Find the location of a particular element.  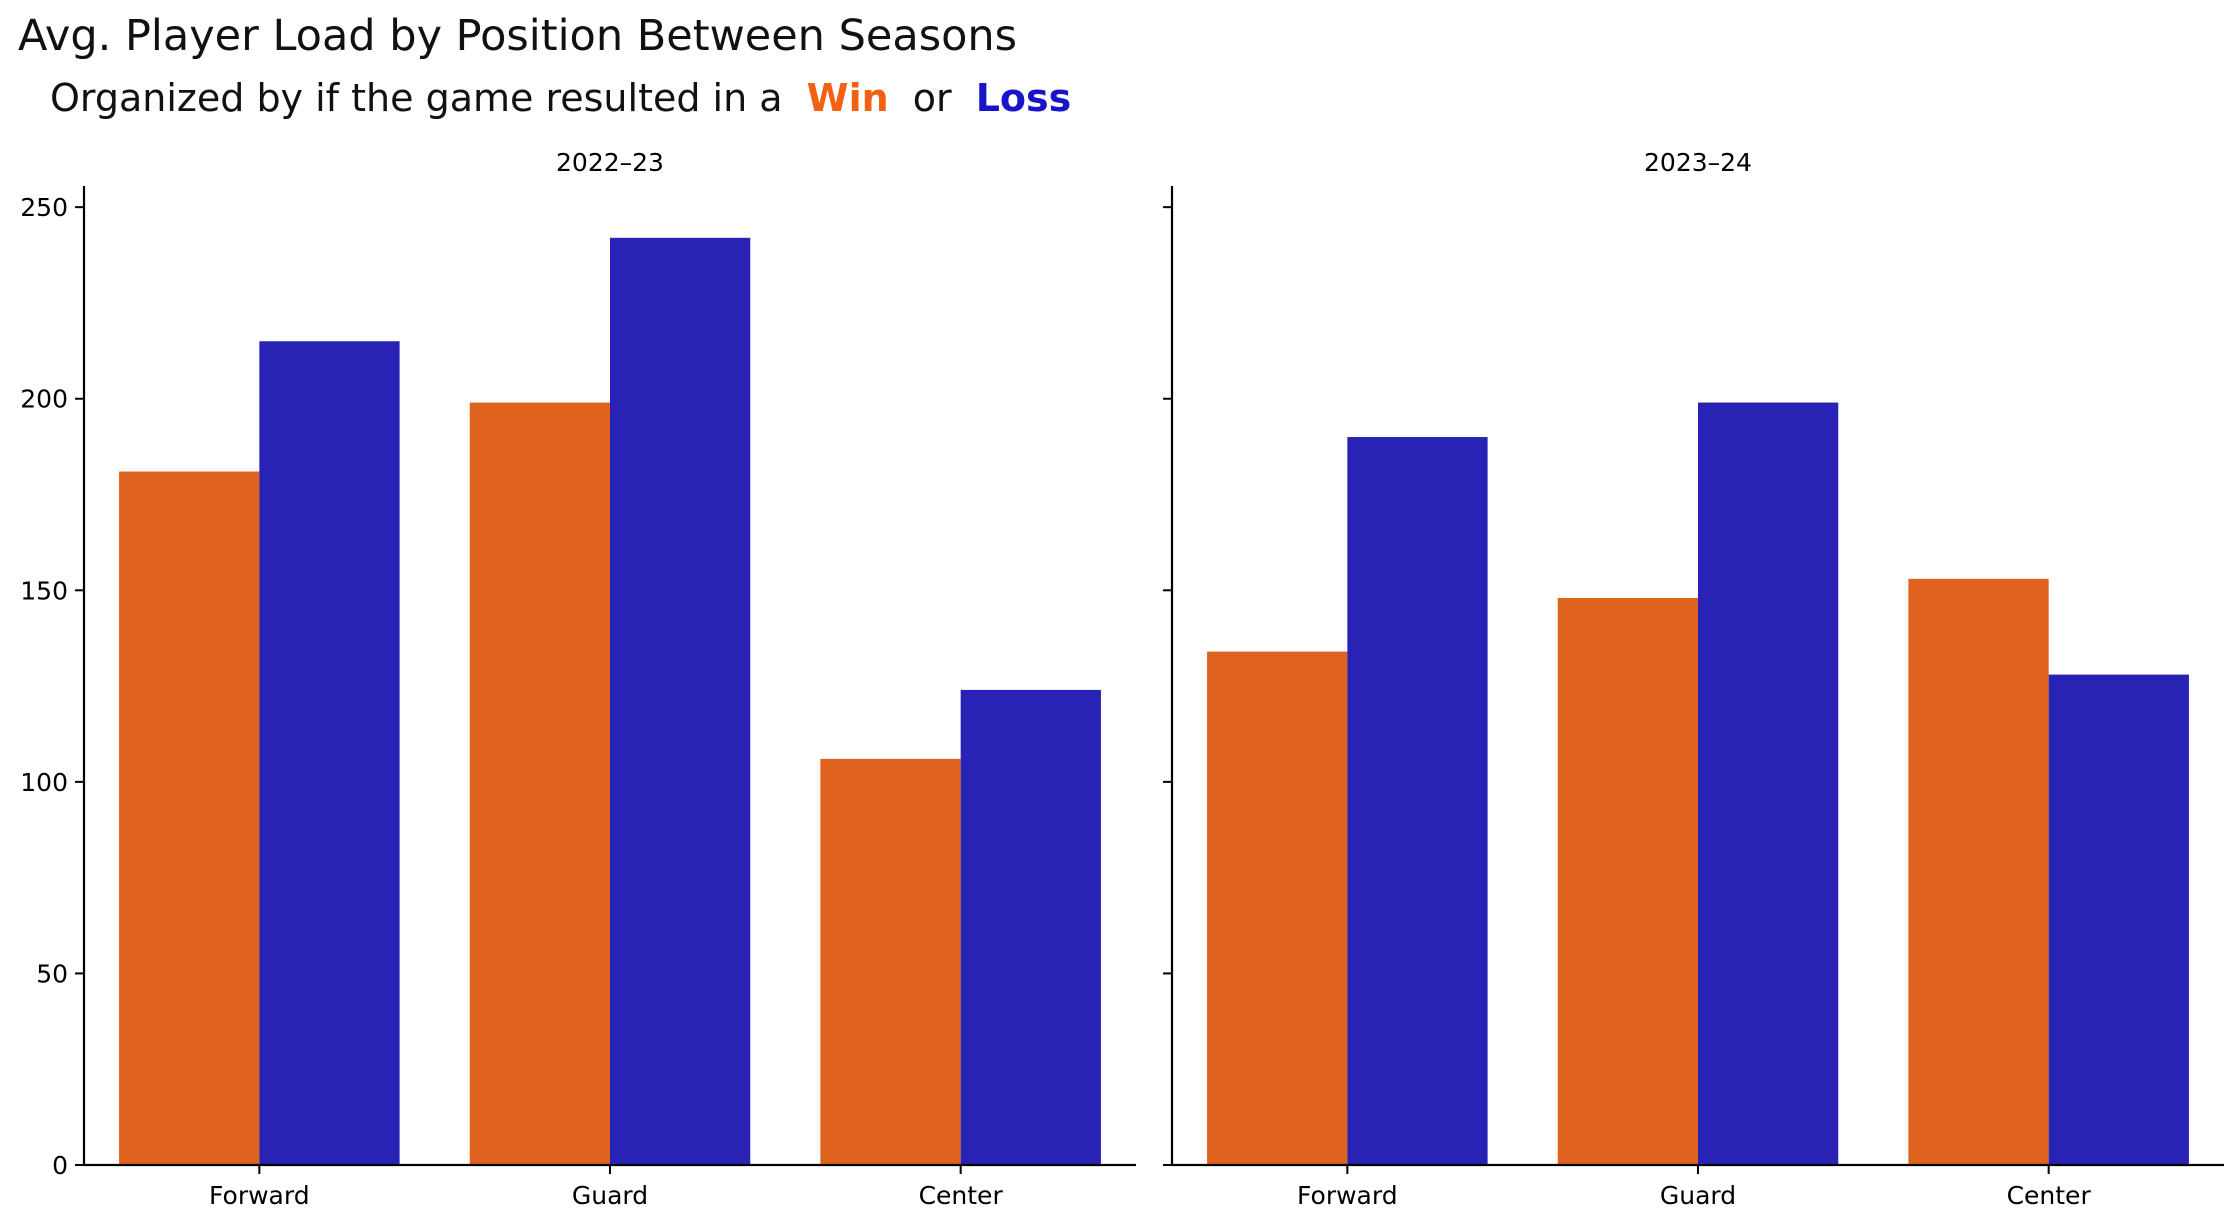

y-tick-label: 50 is located at coordinates (52, 973).